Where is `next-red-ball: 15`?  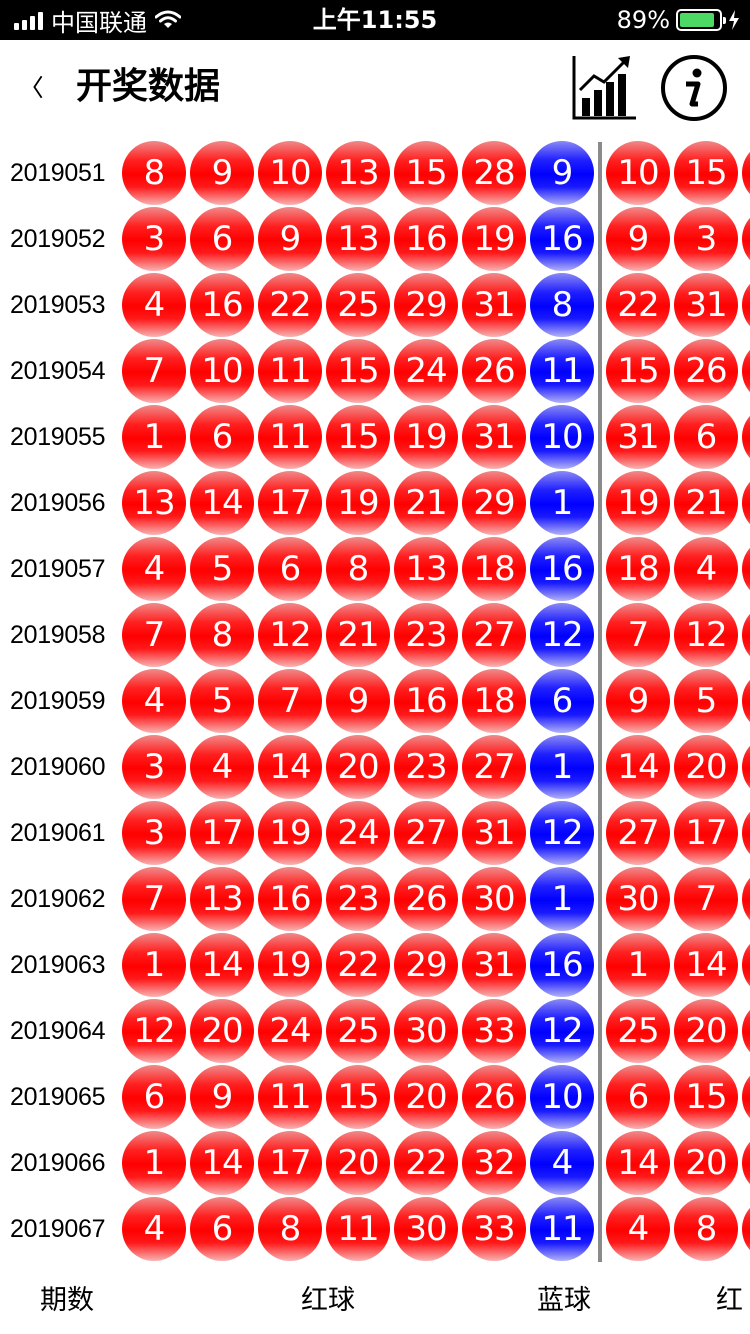 next-red-ball: 15 is located at coordinates (638, 371).